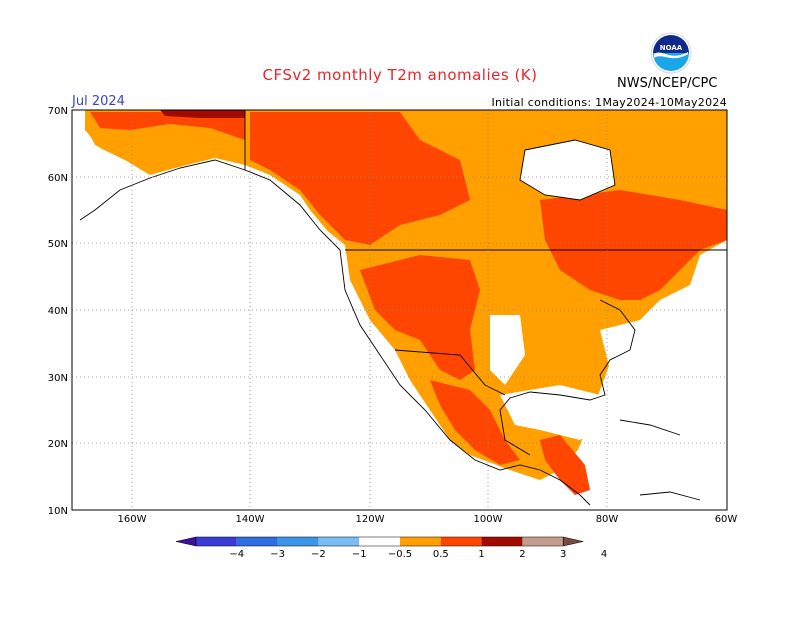  Describe the element at coordinates (522, 554) in the screenshot. I see `colorbar-label: 2` at that location.